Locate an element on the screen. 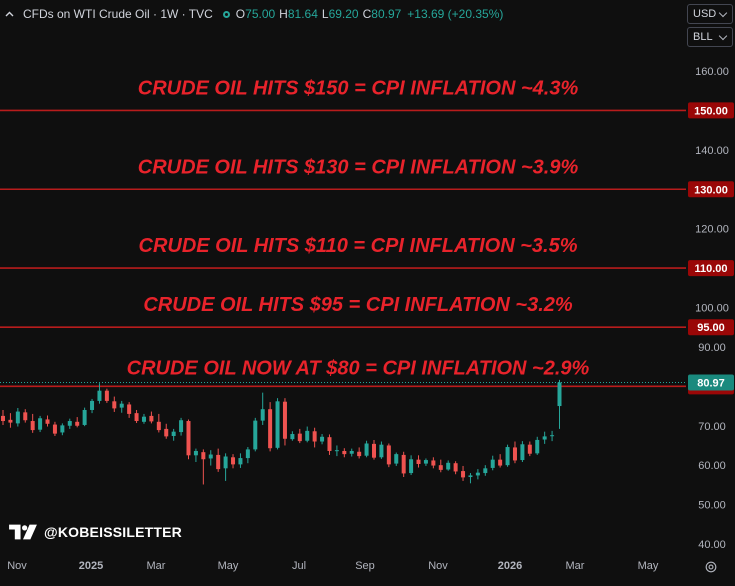 Image resolution: width=735 pixels, height=586 pixels. x-tick-label: 2025 is located at coordinates (91, 566).